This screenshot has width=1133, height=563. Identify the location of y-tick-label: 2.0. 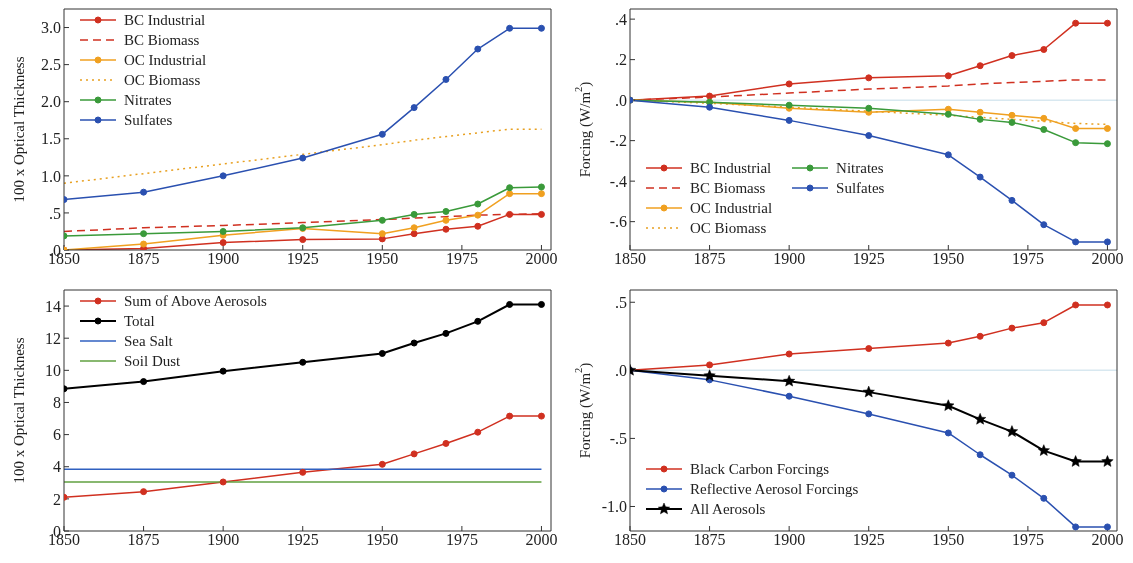
(51, 102).